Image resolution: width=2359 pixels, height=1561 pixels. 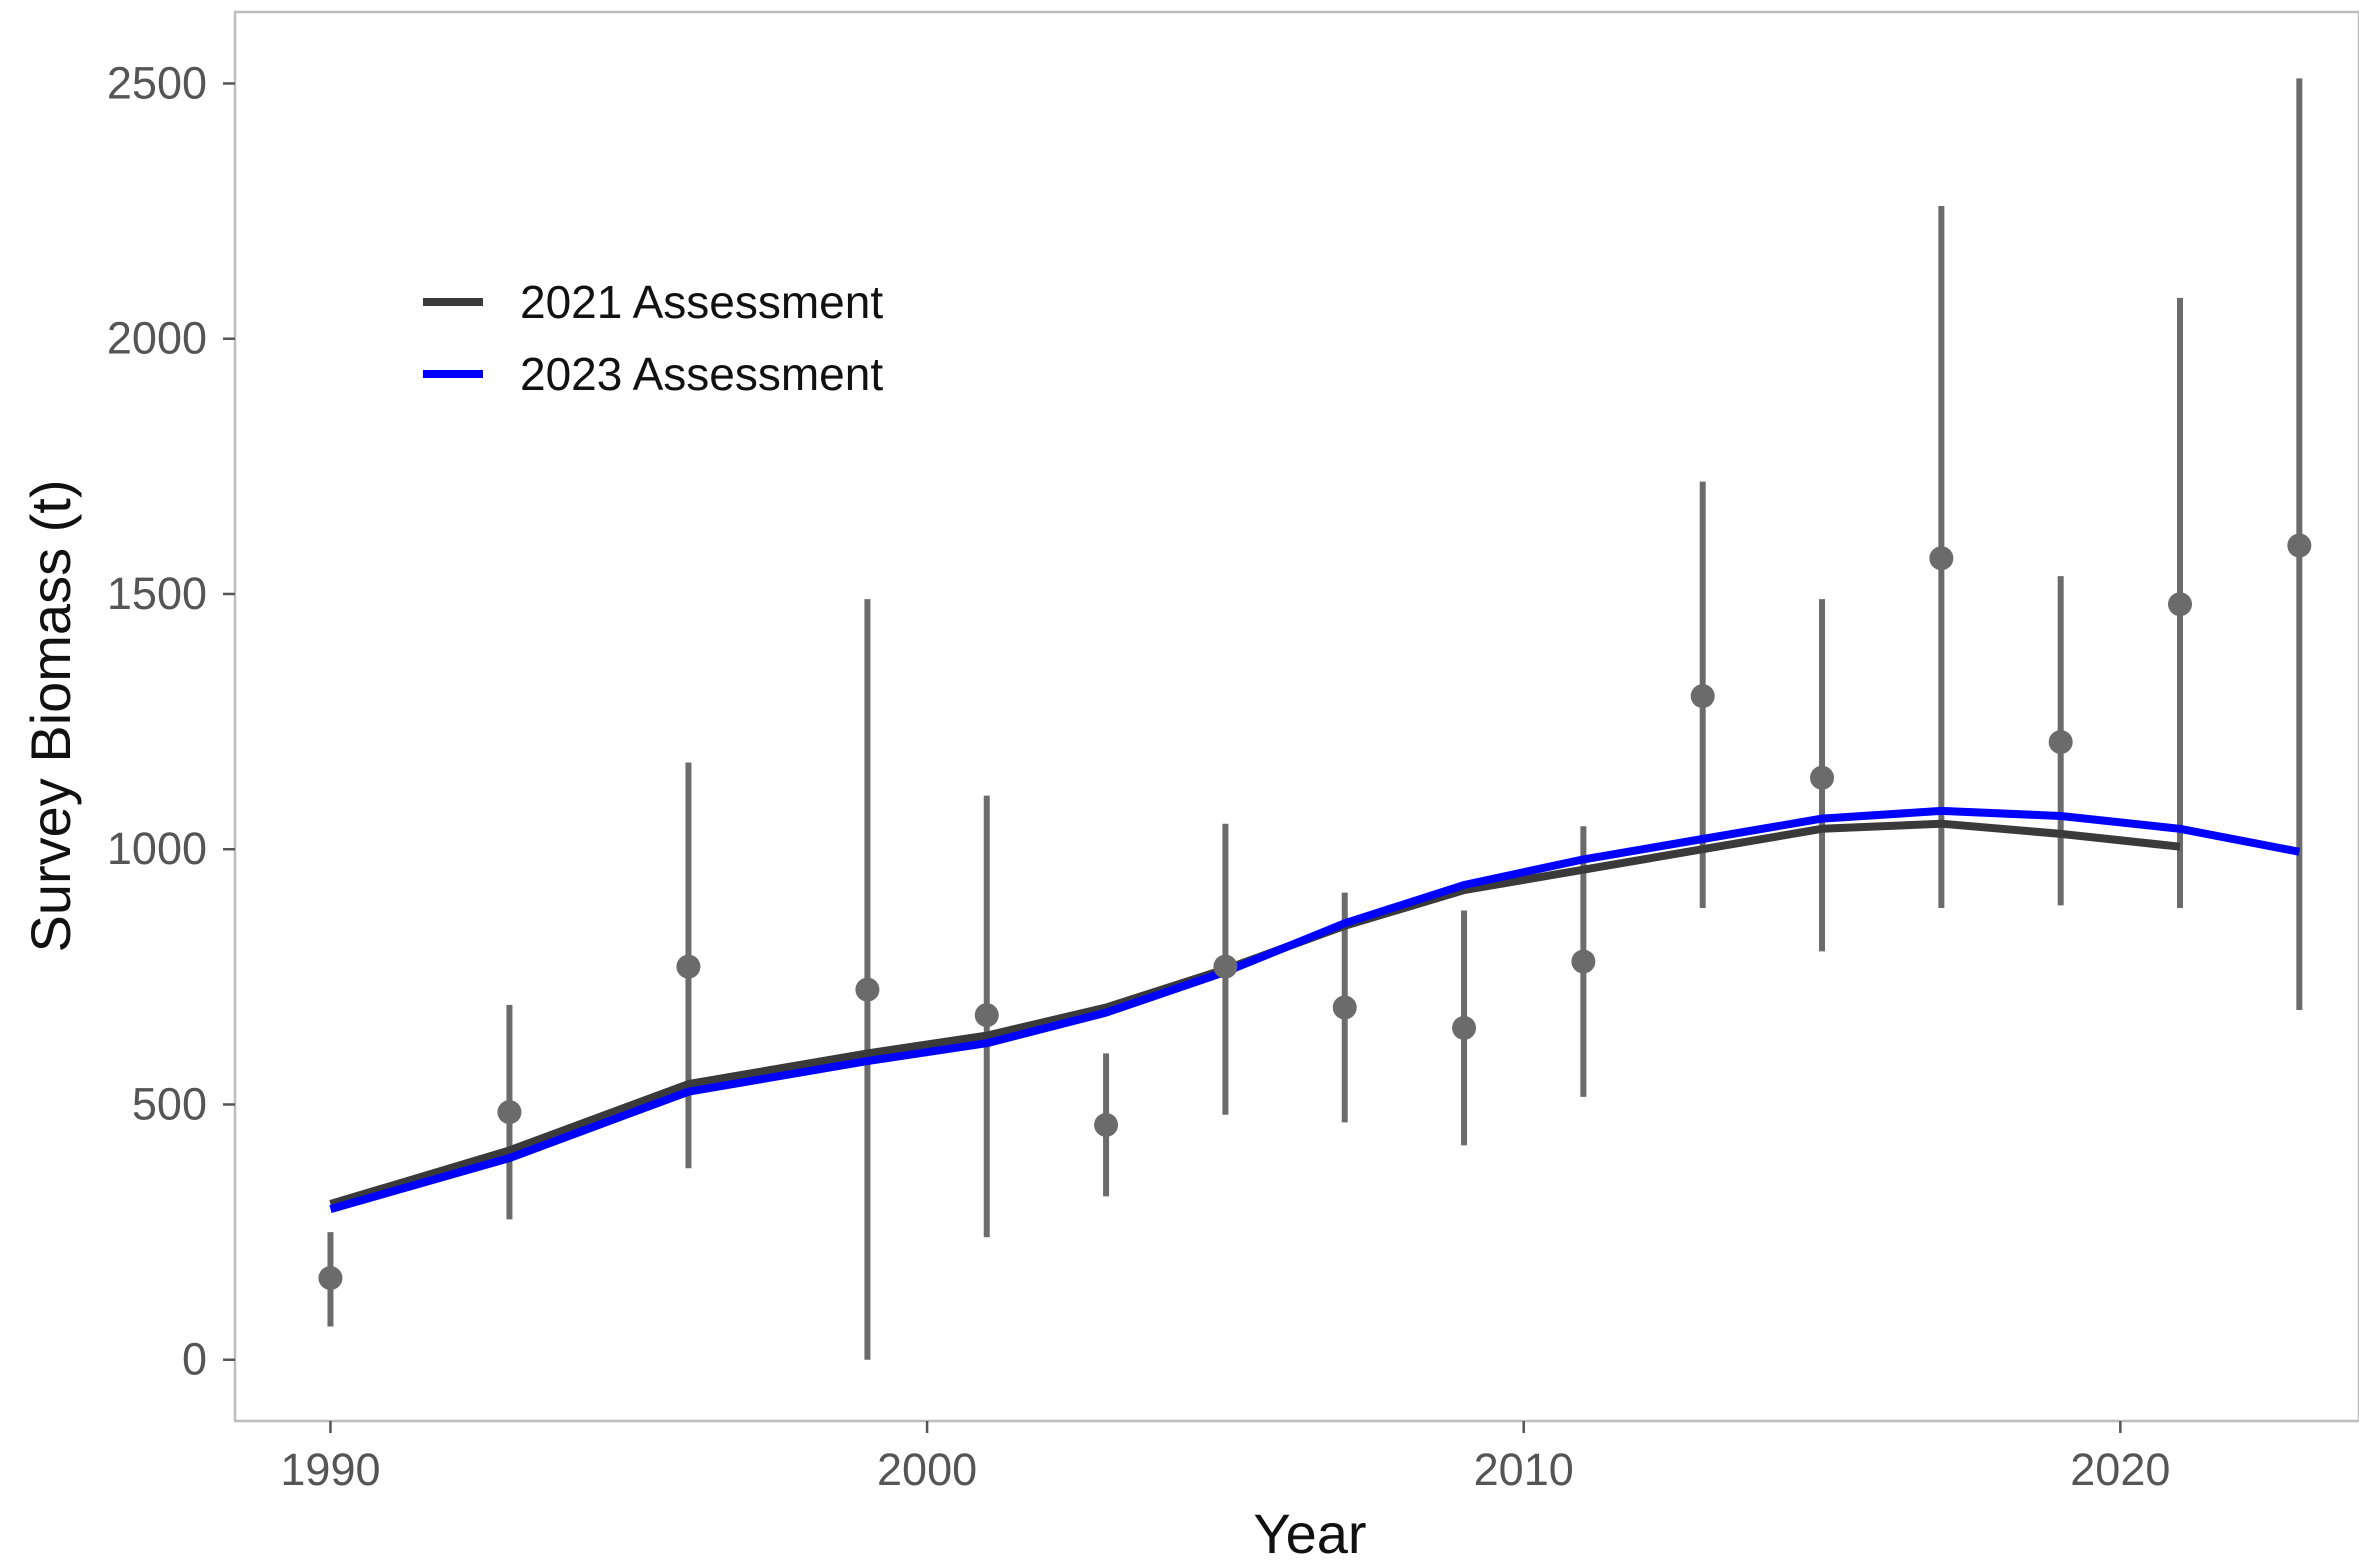 I want to click on y-tick-label: 500, so click(x=169, y=1103).